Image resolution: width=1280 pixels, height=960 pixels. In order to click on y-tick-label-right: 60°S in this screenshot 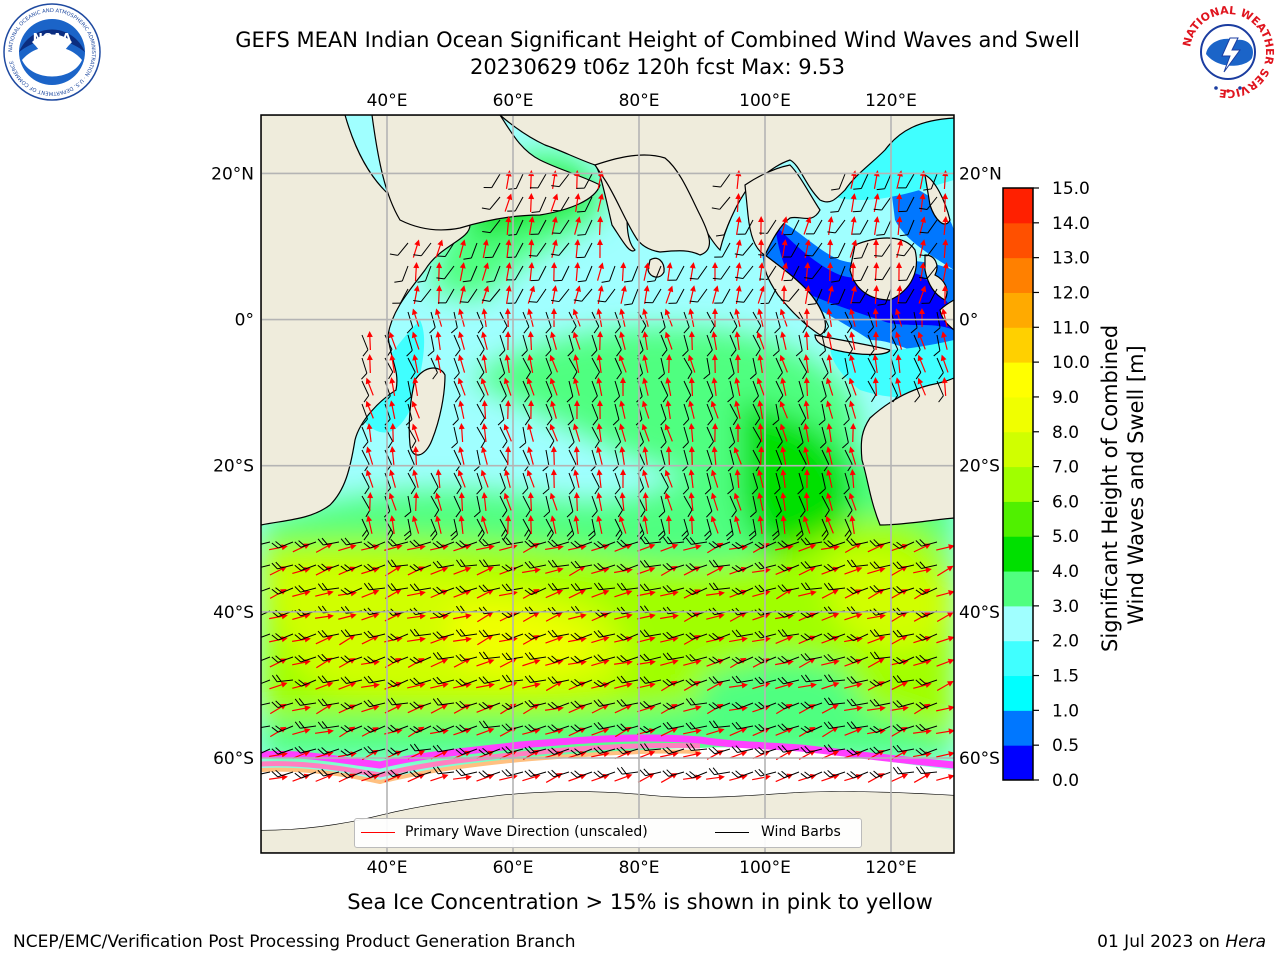, I will do `click(979, 759)`.